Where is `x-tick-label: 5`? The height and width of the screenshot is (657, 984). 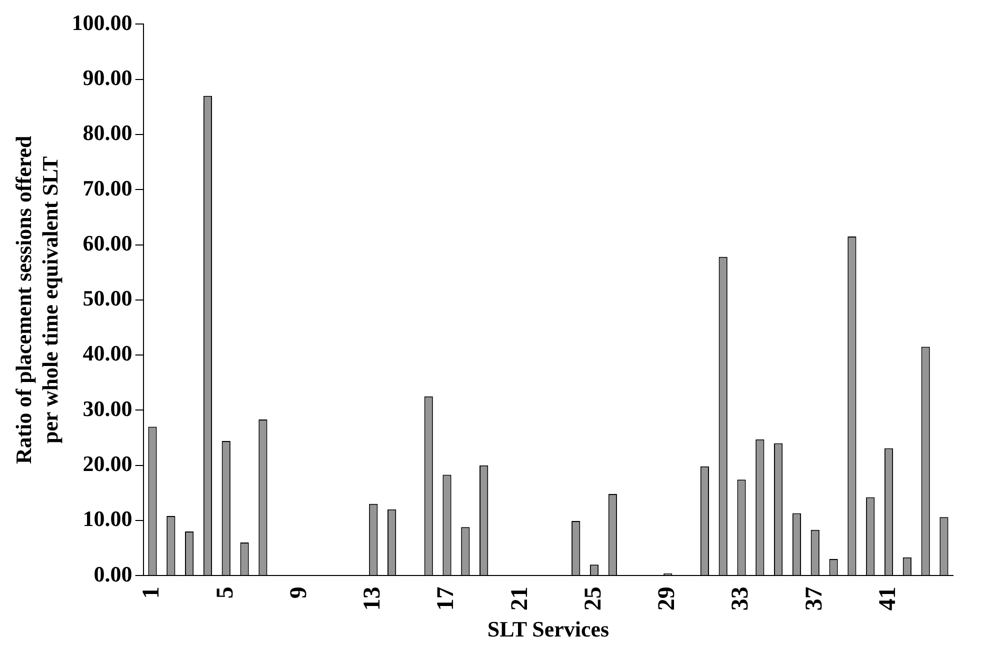
x-tick-label: 5 is located at coordinates (225, 592).